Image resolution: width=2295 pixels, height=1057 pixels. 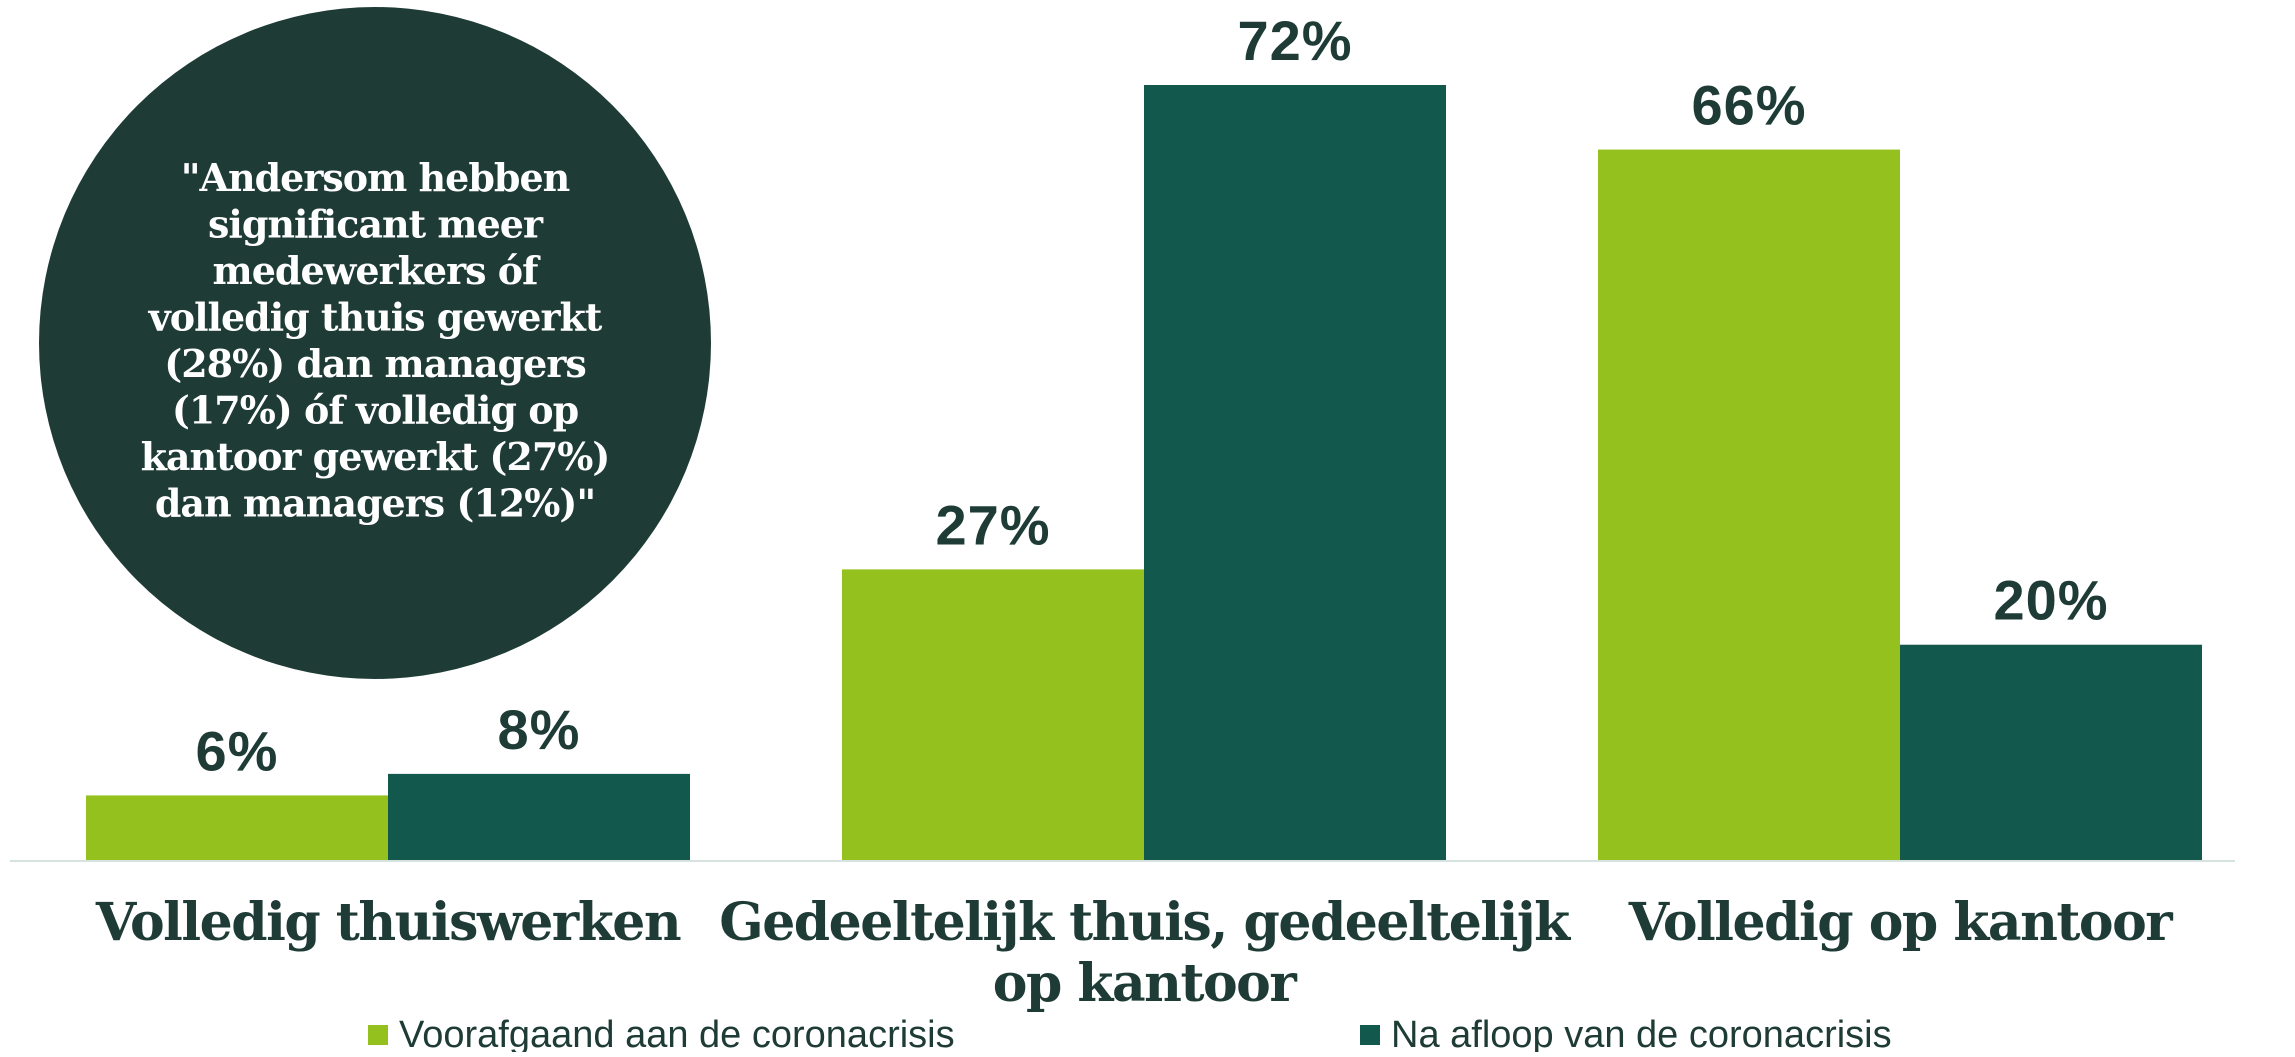 I want to click on quote-line: kantoor gewerkt (27%), so click(x=375, y=456).